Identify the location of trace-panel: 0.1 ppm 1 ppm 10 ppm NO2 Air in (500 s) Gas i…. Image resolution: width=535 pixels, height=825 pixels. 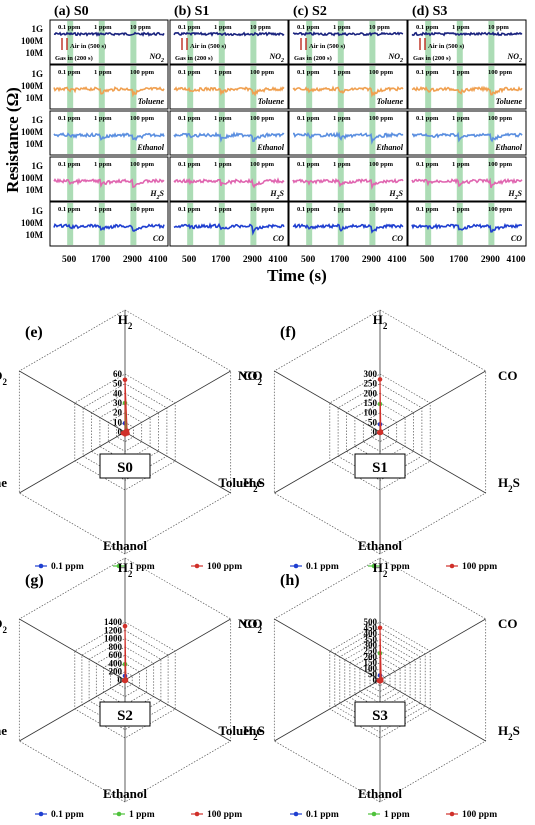
(109, 42).